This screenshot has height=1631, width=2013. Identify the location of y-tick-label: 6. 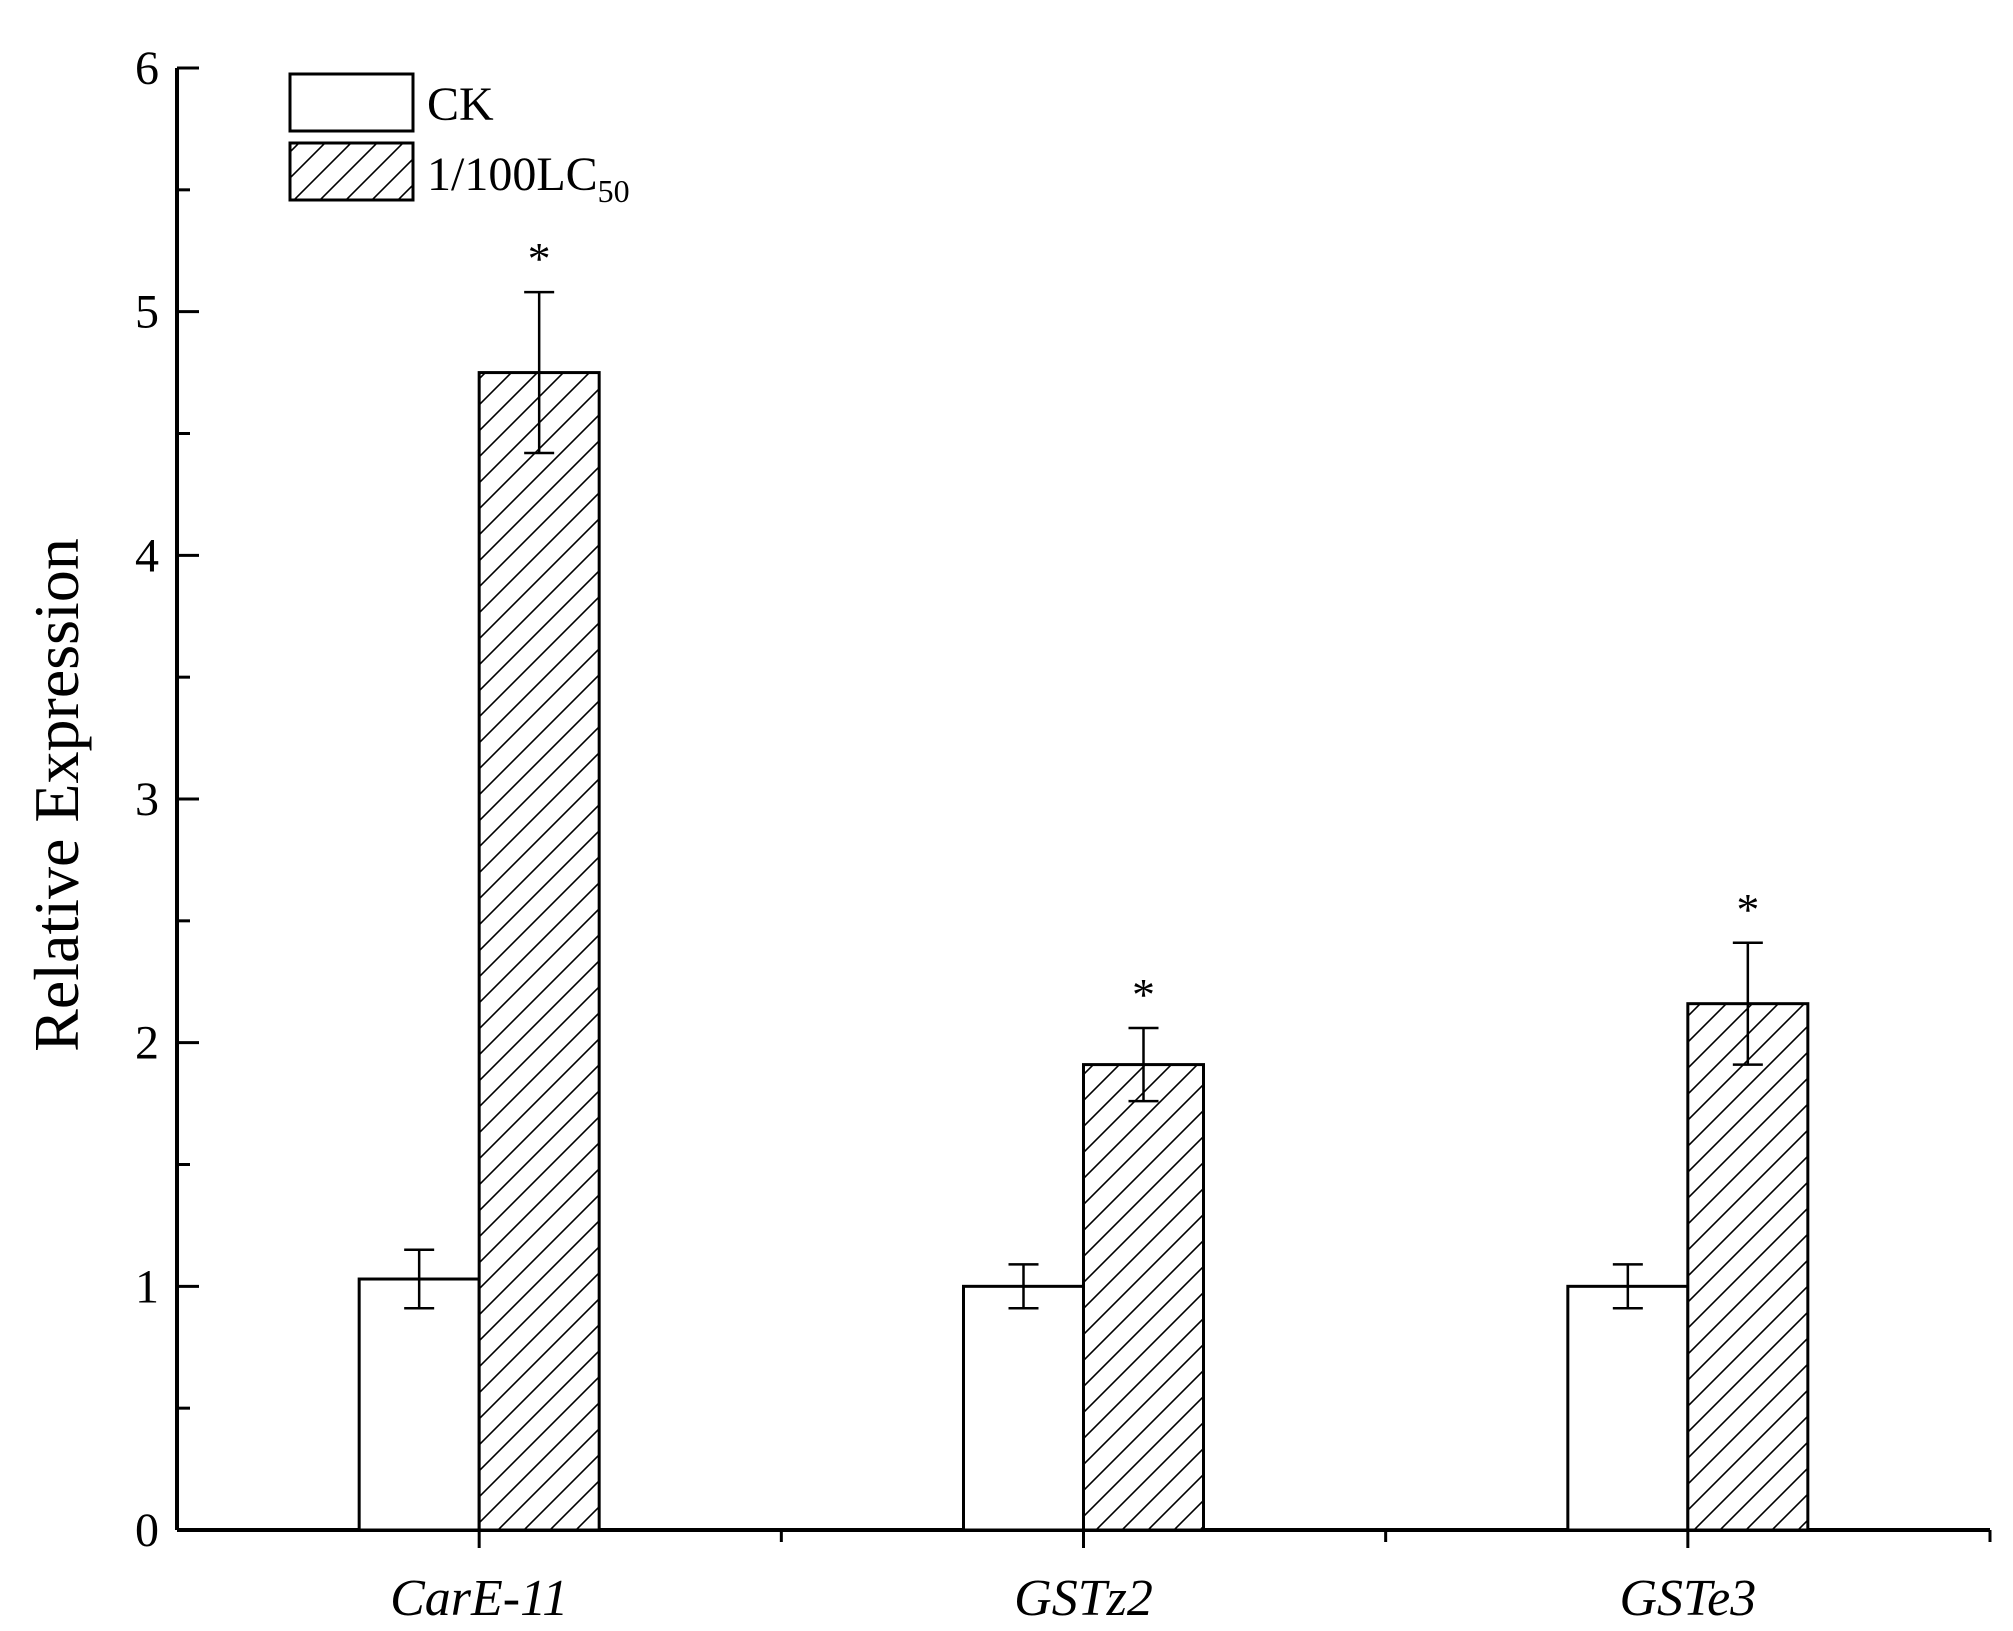
(147, 68).